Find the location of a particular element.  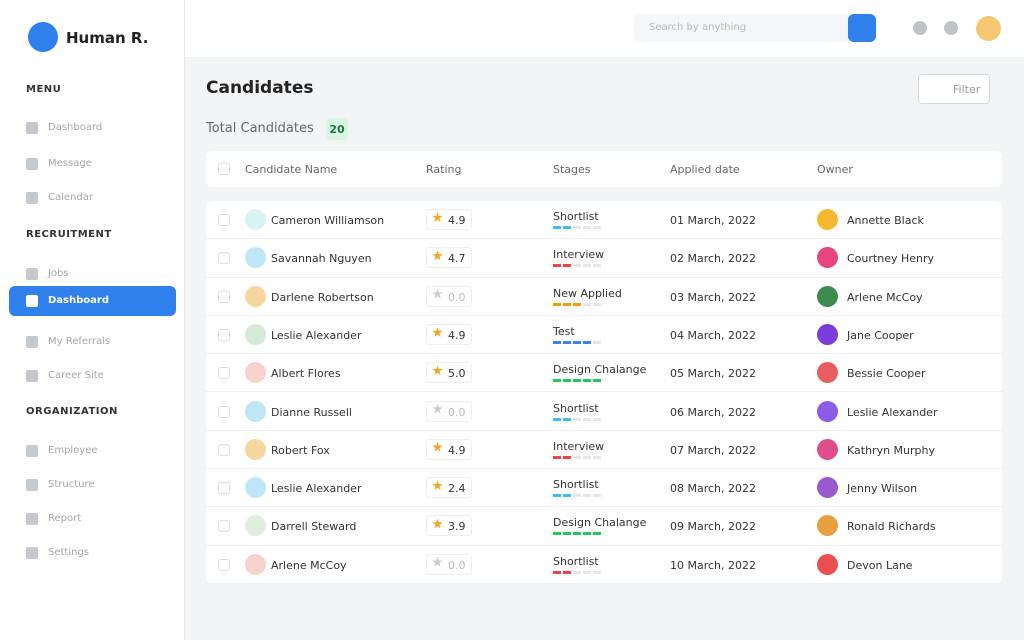

nav-label: Settings is located at coordinates (69, 552).